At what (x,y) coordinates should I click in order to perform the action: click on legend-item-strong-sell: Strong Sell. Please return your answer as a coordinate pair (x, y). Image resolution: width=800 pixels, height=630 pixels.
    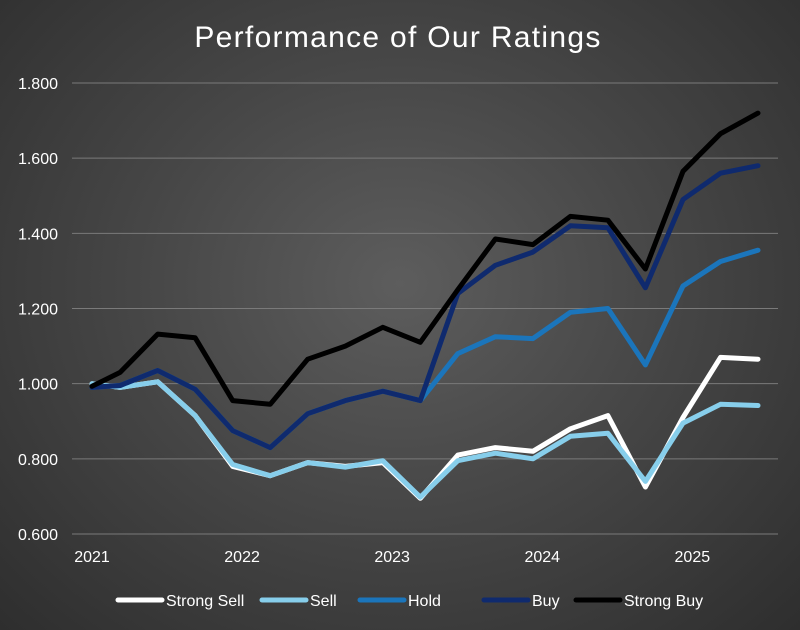
    Looking at the image, I should click on (179, 601).